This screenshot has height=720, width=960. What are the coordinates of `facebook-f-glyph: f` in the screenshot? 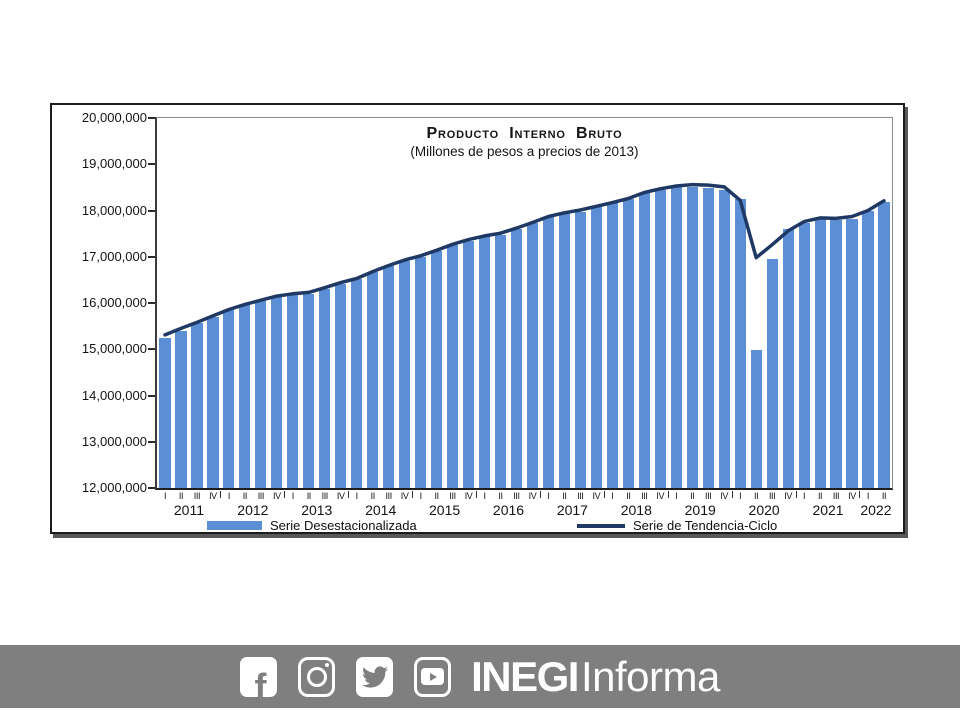 It's located at (260, 681).